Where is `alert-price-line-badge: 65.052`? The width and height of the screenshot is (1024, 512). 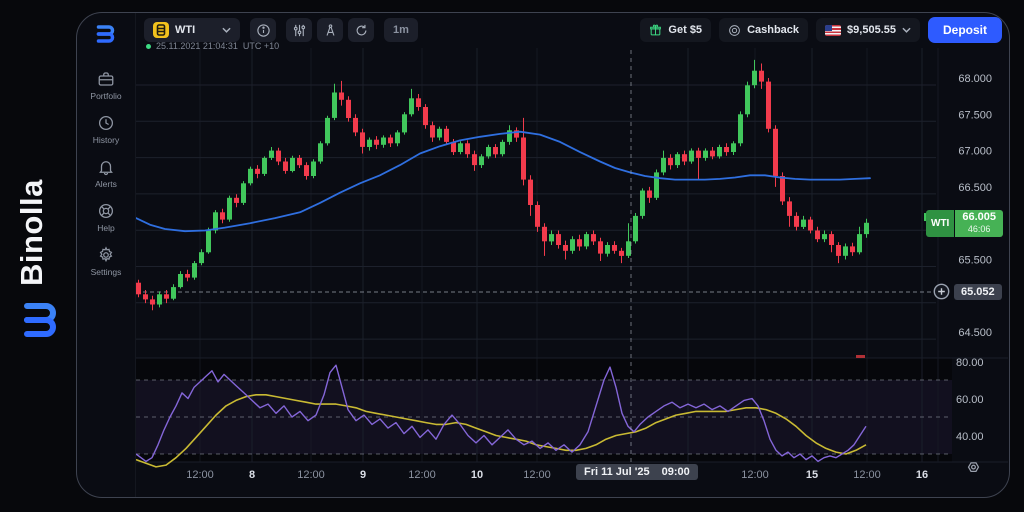
alert-price-line-badge: 65.052 is located at coordinates (967, 291).